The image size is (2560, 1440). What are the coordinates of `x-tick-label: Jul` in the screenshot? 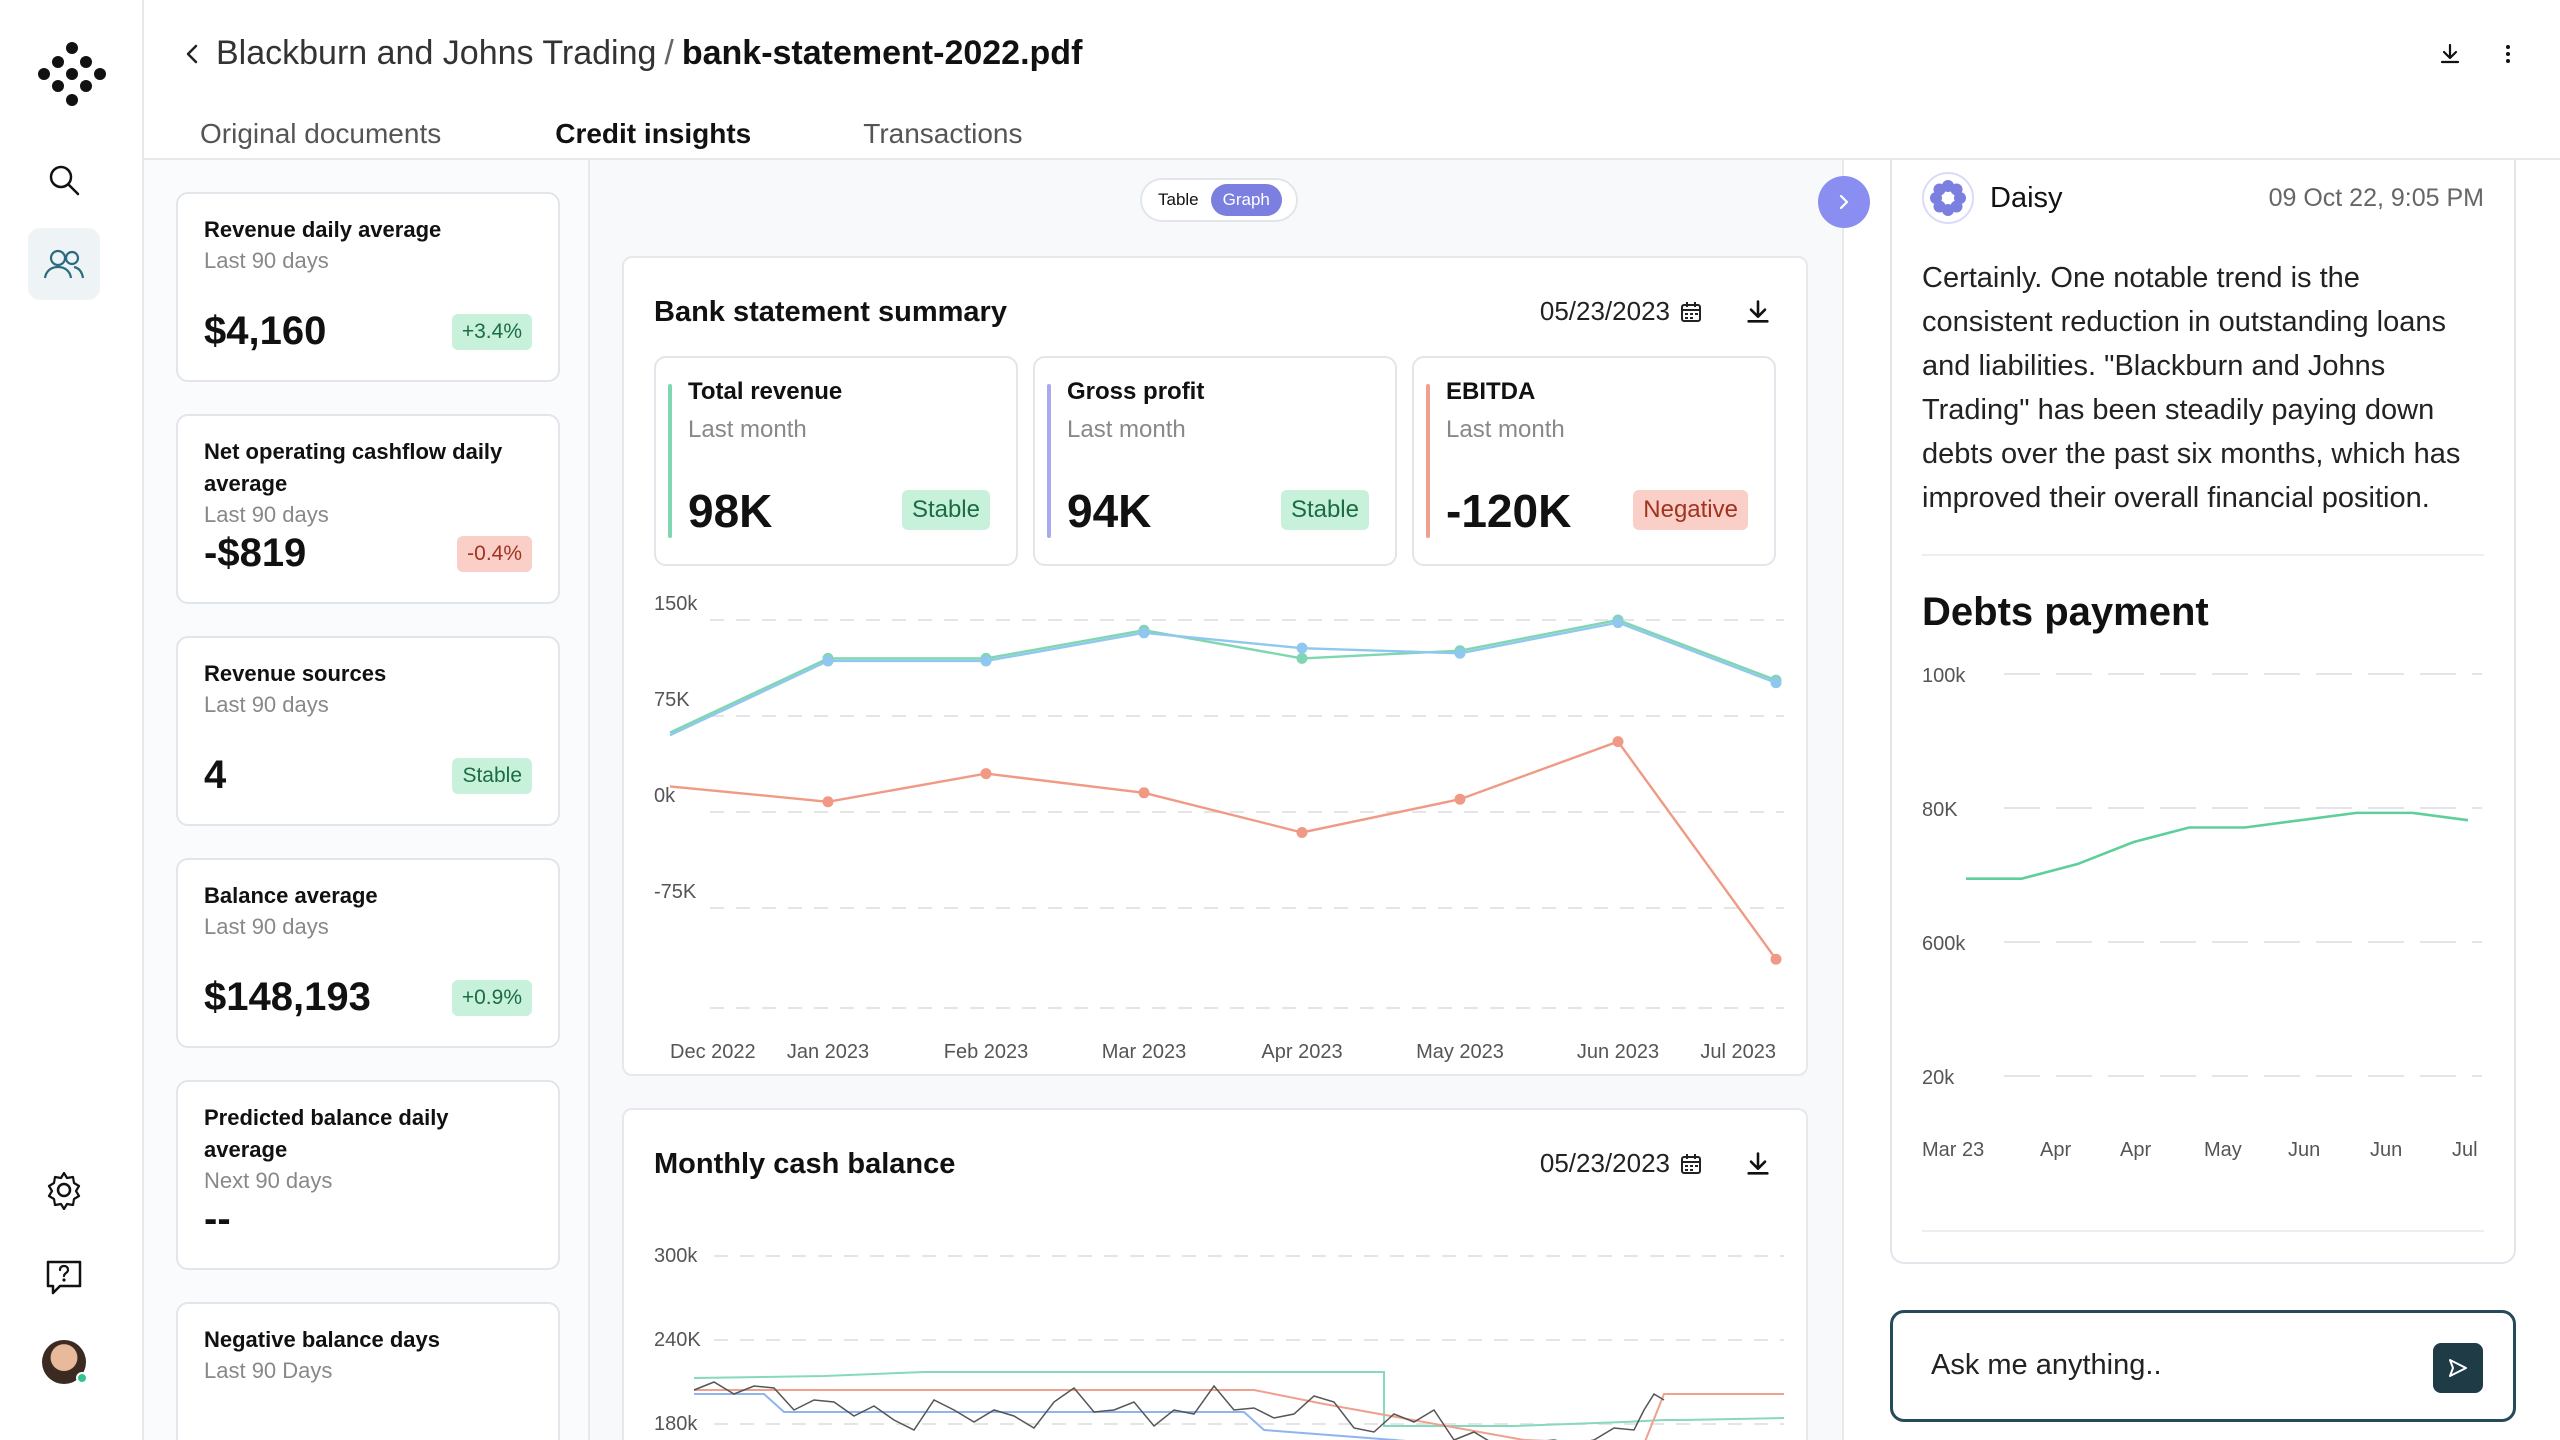 It's located at (2465, 1150).